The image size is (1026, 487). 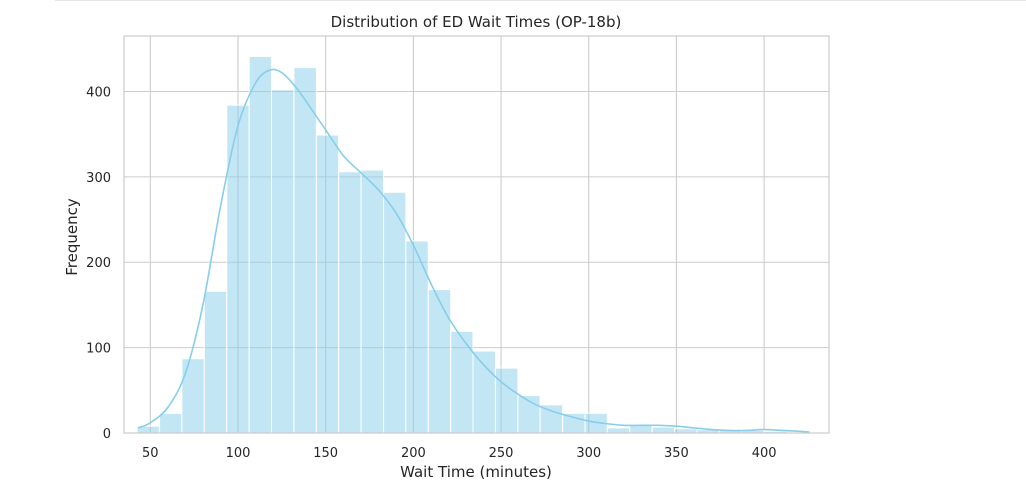 What do you see at coordinates (540, 0) in the screenshot?
I see `top-divider` at bounding box center [540, 0].